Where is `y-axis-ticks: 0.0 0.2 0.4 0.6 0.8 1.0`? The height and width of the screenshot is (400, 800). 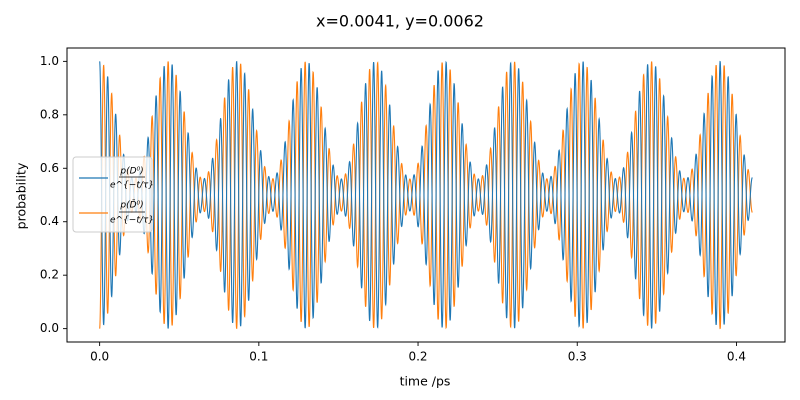 y-axis-ticks: 0.0 0.2 0.4 0.6 0.8 1.0 is located at coordinates (53, 194).